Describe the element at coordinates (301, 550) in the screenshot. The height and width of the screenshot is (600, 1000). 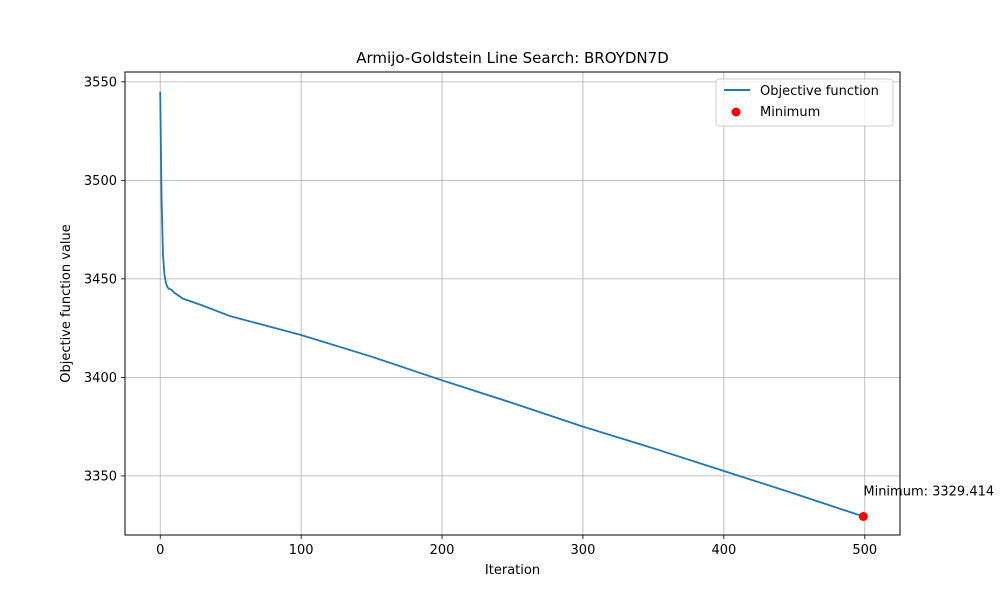
I see `x-tick-label: 100` at that location.